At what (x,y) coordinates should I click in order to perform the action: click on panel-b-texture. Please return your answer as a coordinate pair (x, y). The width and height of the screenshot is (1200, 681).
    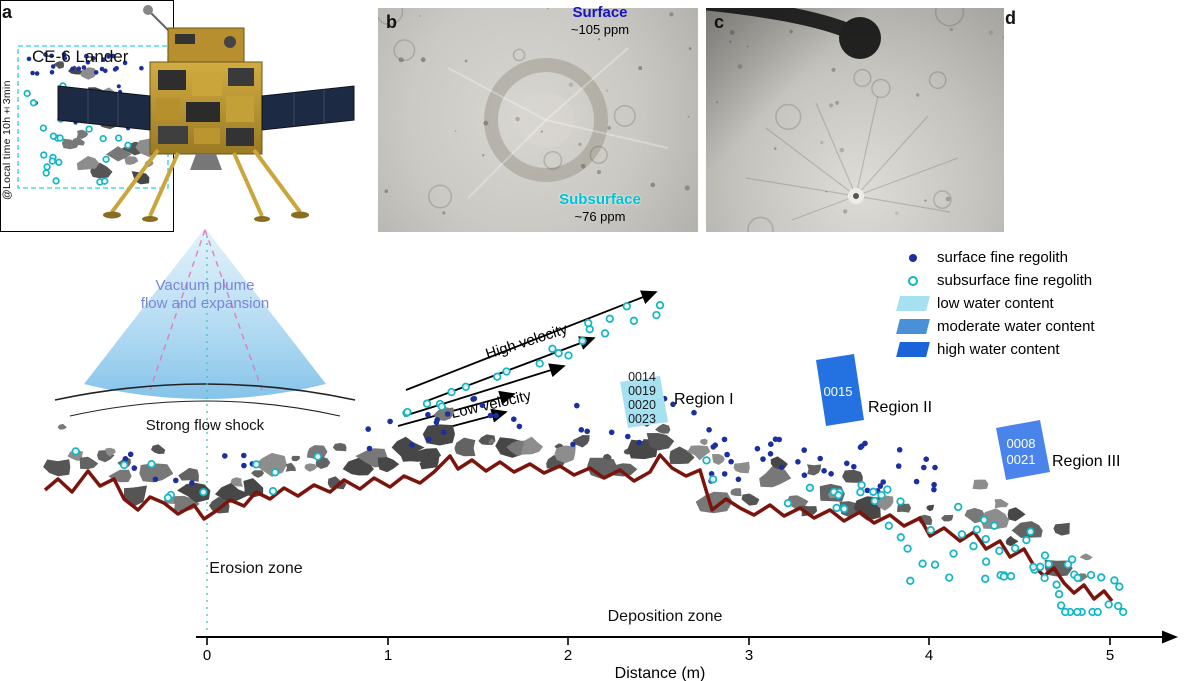
    Looking at the image, I should click on (535, 111).